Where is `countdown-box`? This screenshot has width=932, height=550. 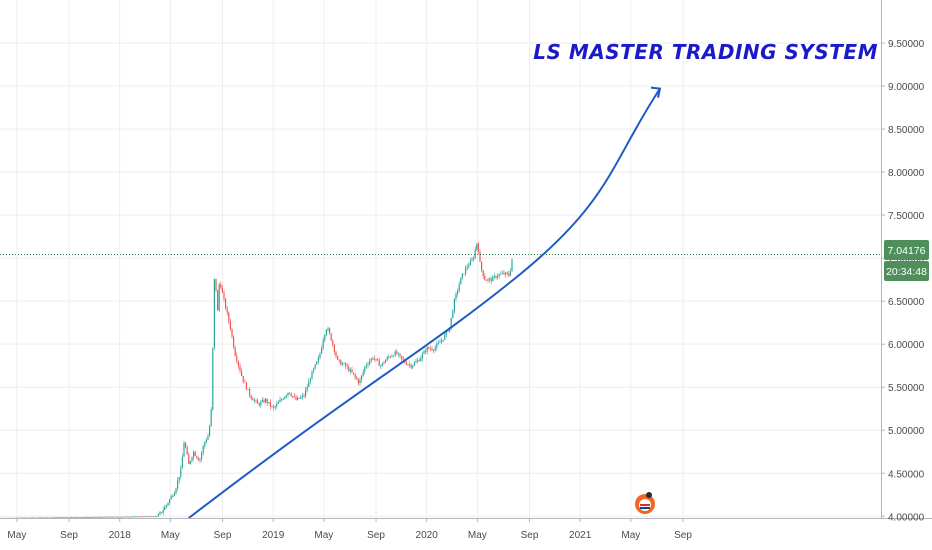
countdown-box is located at coordinates (906, 271).